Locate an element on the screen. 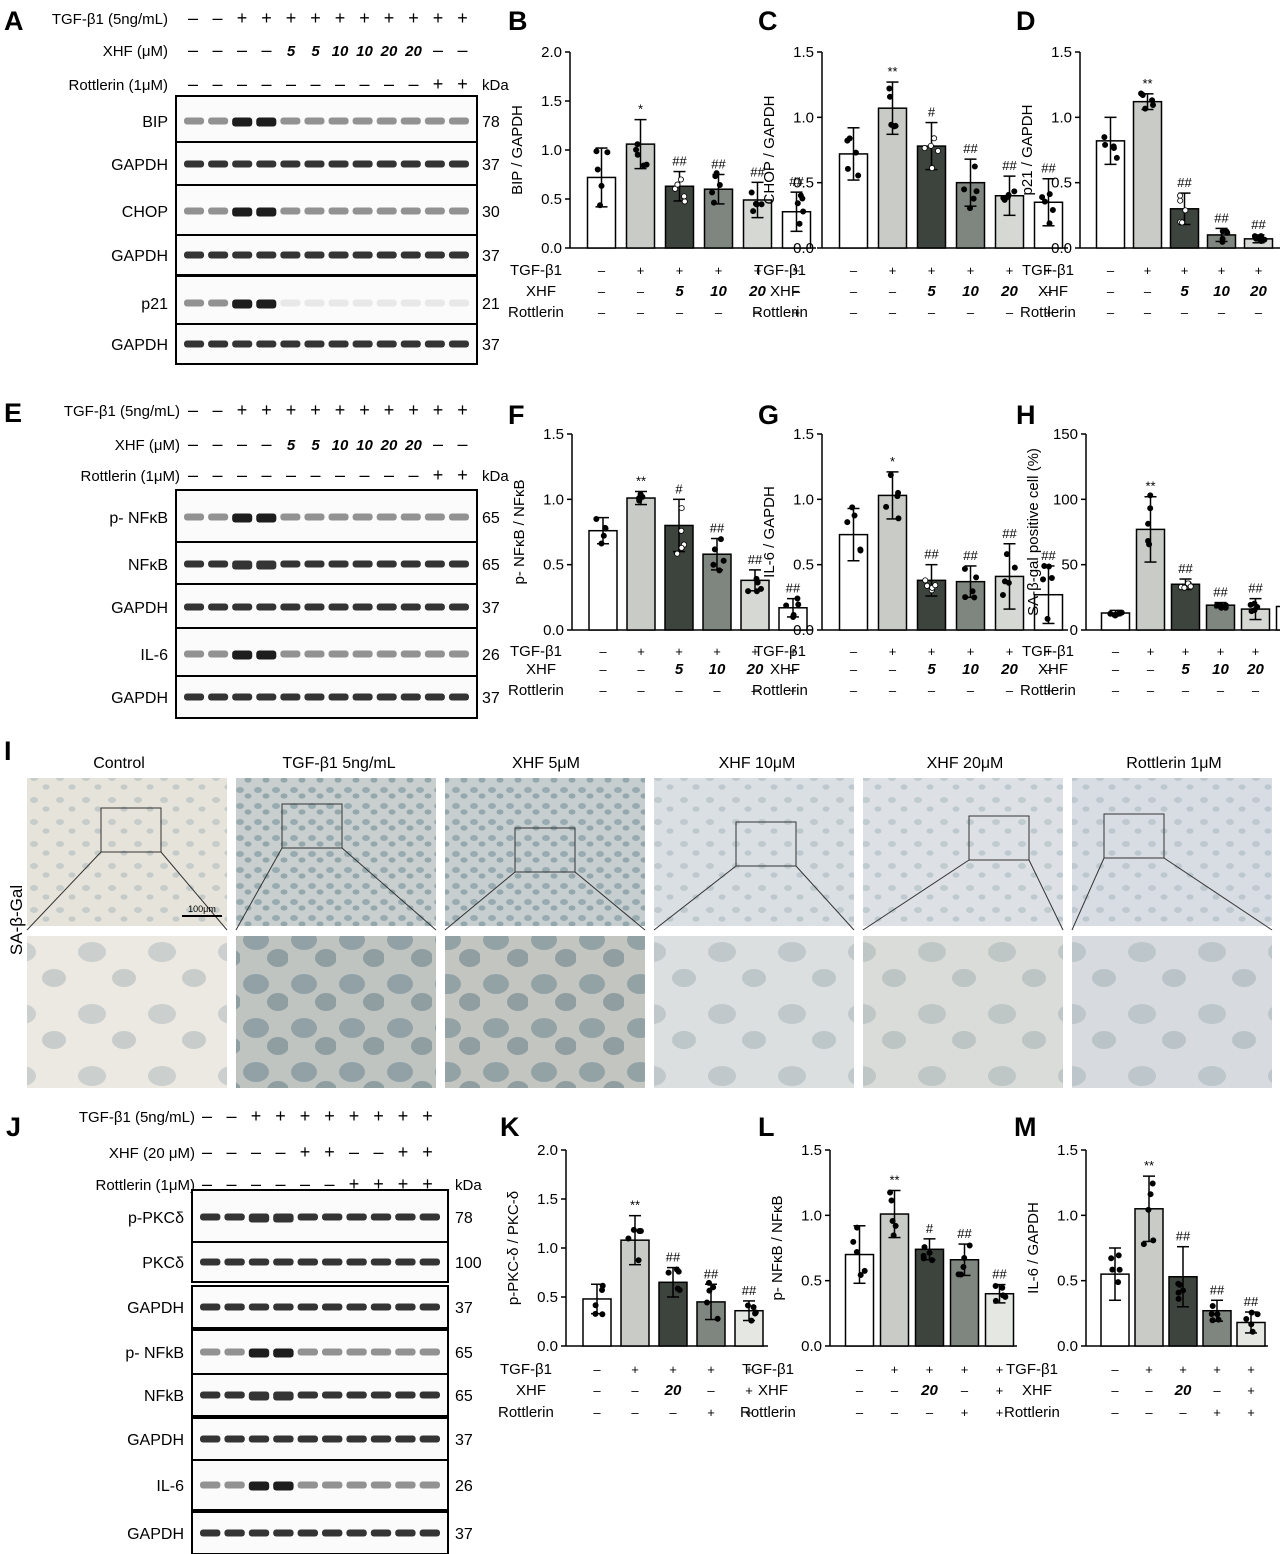 Image resolution: width=1280 pixels, height=1554 pixels. condition-label: XHF is located at coordinates (541, 669).